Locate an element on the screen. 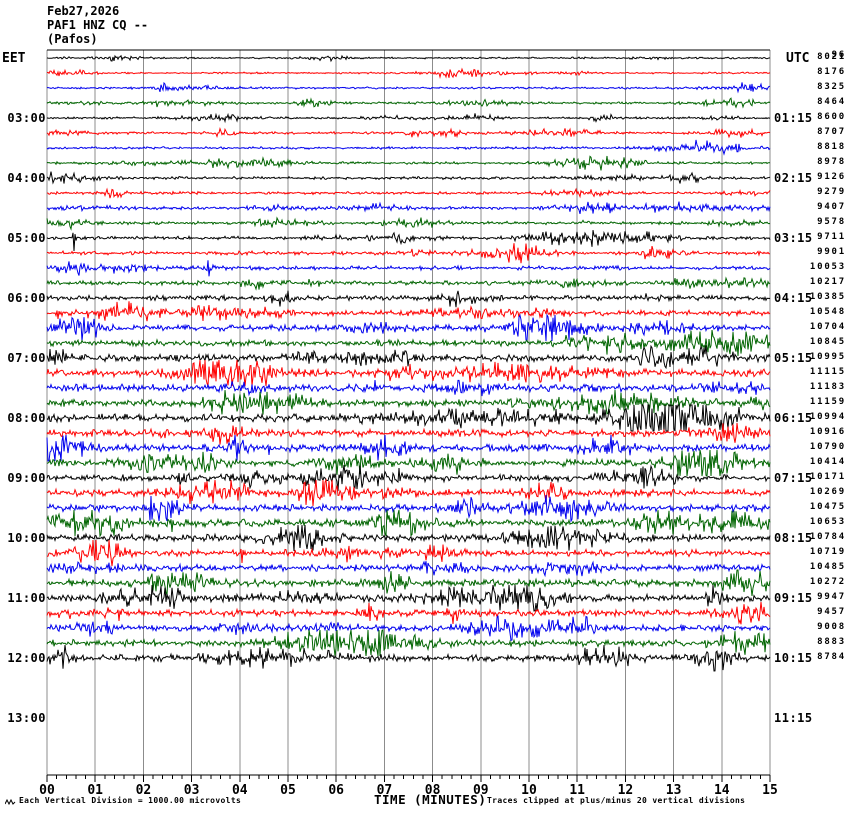 The image size is (850, 814). x-axis-tick-label: 00 is located at coordinates (47, 790).